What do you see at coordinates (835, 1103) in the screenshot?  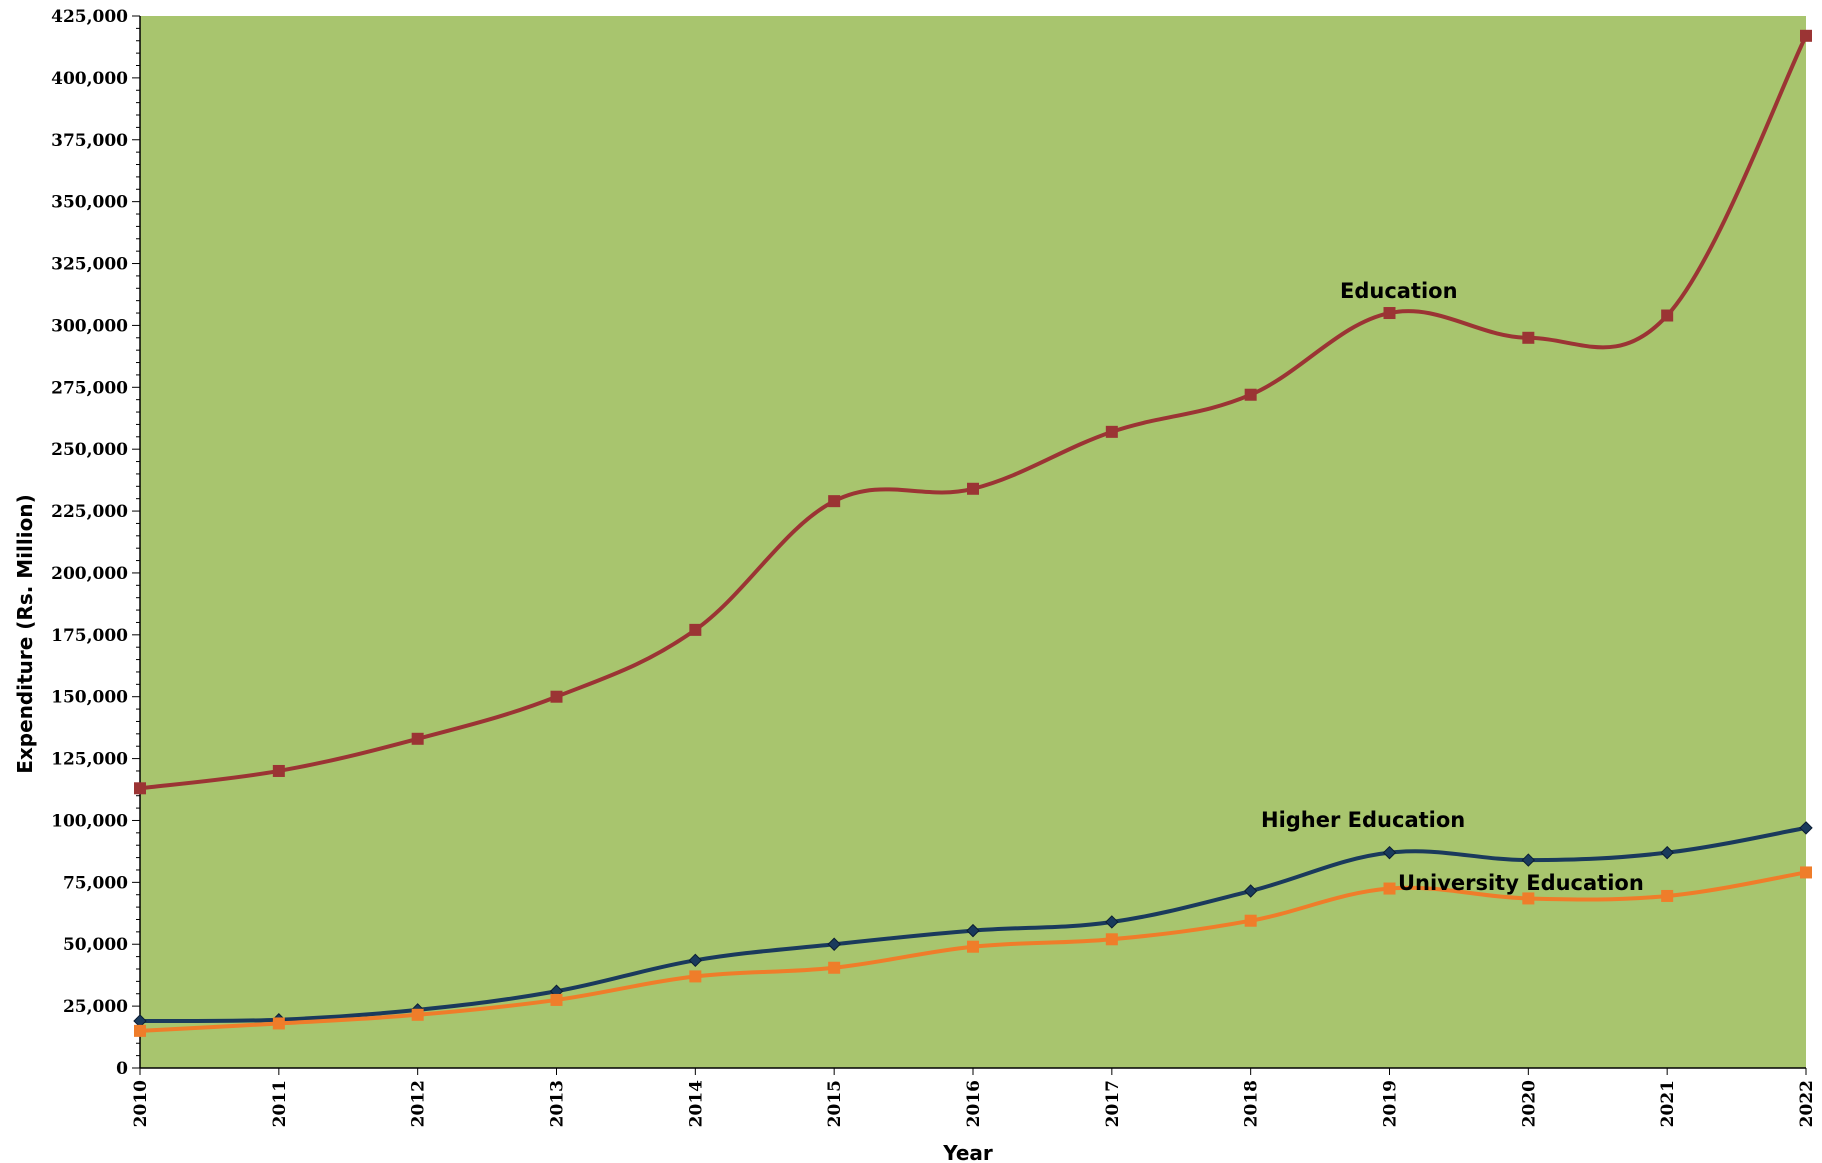 I see `x-tick-label: 2015` at bounding box center [835, 1103].